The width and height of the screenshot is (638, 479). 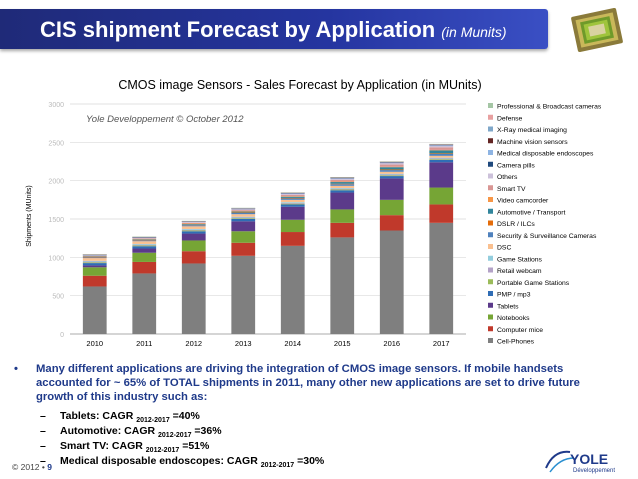 I want to click on x-tick-label: 2012, so click(x=193, y=343).